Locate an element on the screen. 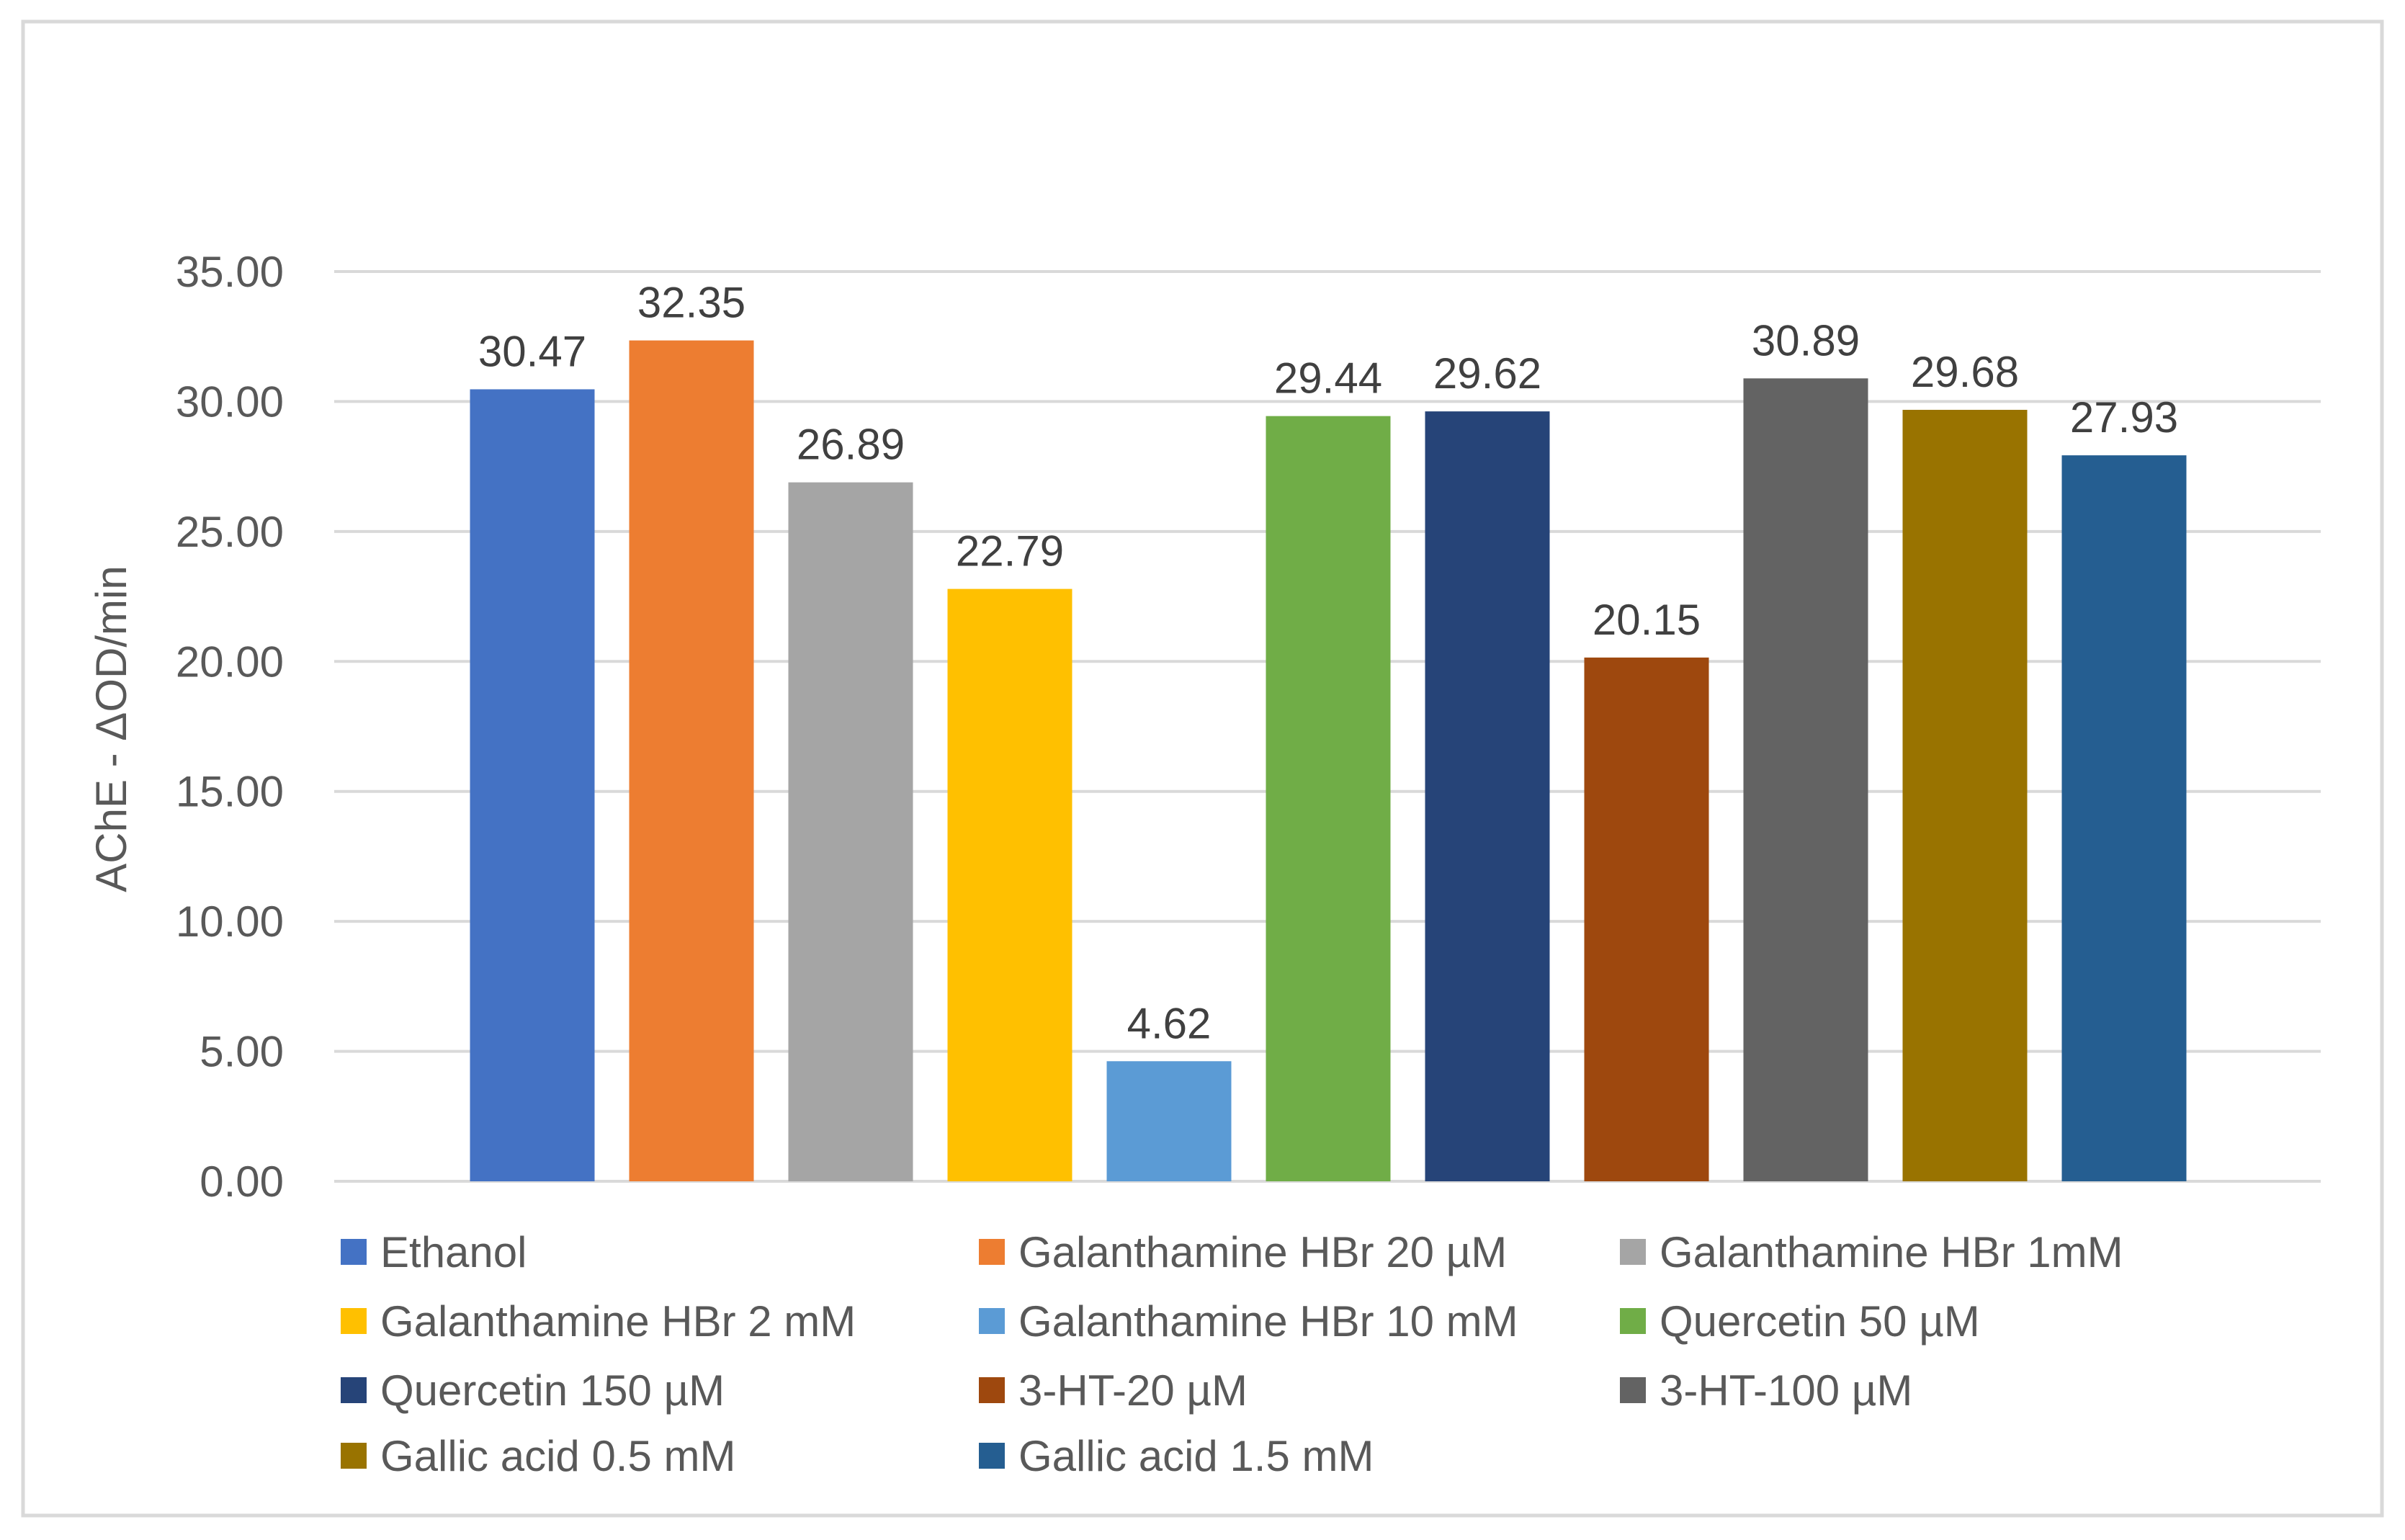  legend-item: 3-HT-20 µM is located at coordinates (1113, 1390).